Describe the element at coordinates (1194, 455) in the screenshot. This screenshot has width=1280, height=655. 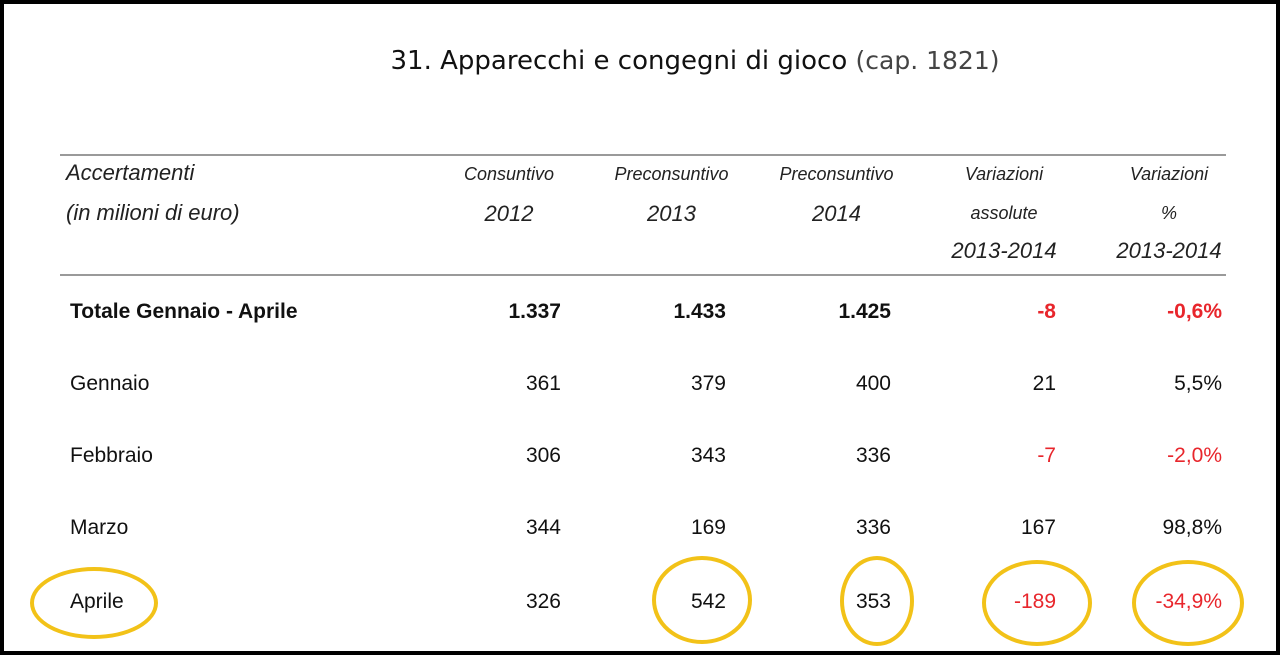
I see `row-febbraio-var-pct: -2,0%` at that location.